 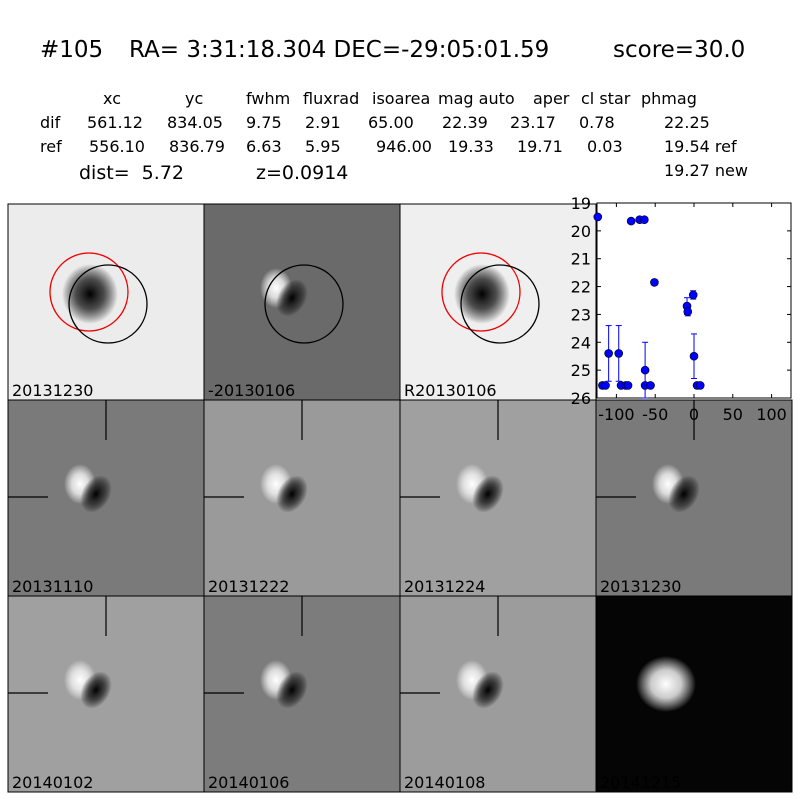 What do you see at coordinates (264, 146) in the screenshot?
I see `cell: 6.63` at bounding box center [264, 146].